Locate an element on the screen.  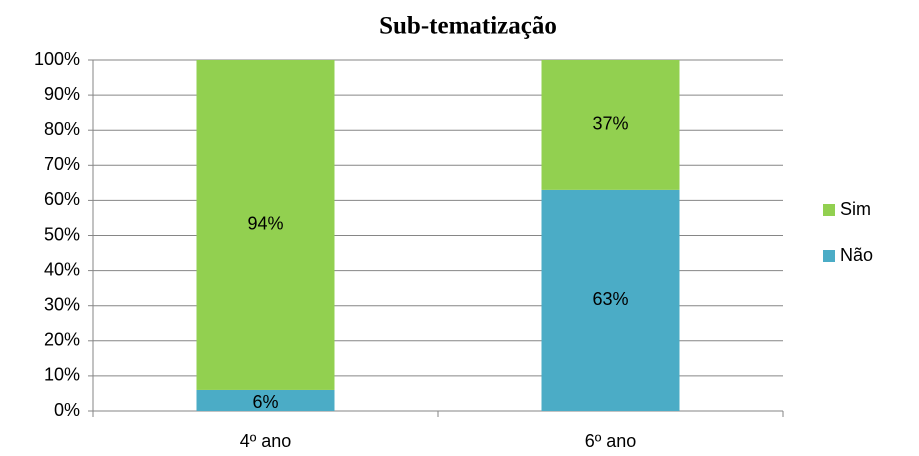
data-label: 6% is located at coordinates (265, 402).